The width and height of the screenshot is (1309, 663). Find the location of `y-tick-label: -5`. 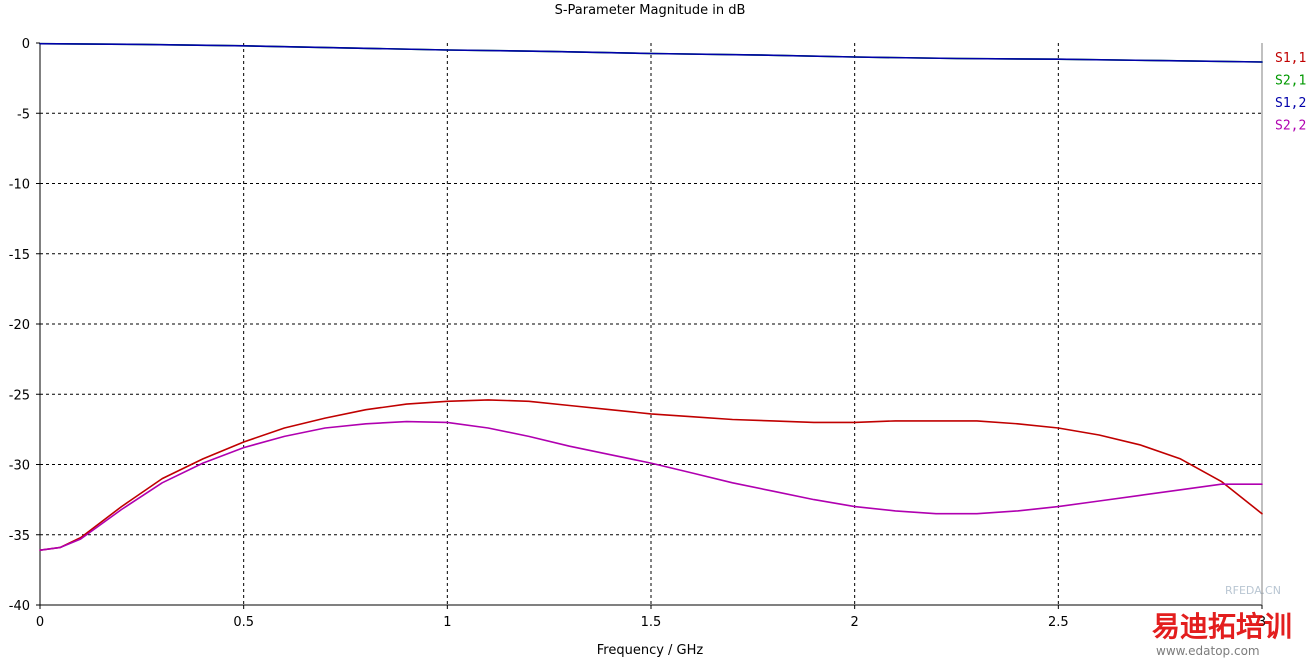

y-tick-label: -5 is located at coordinates (23, 114).